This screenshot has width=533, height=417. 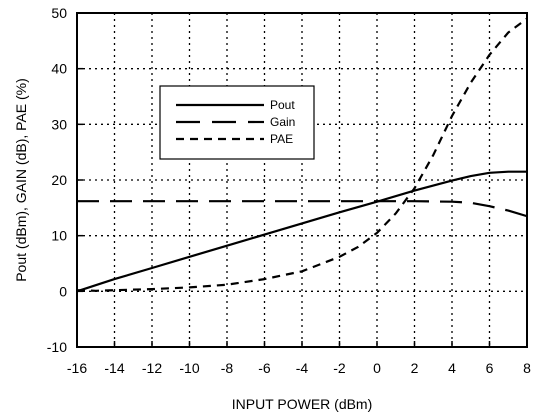 I want to click on legend-label-pae: PAE, so click(x=281, y=139).